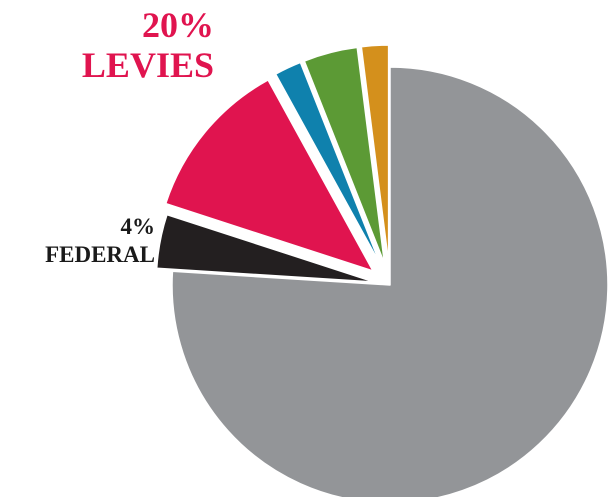 This screenshot has width=613, height=497. I want to click on levies-callout: 20% LEVIES, so click(144, 45).